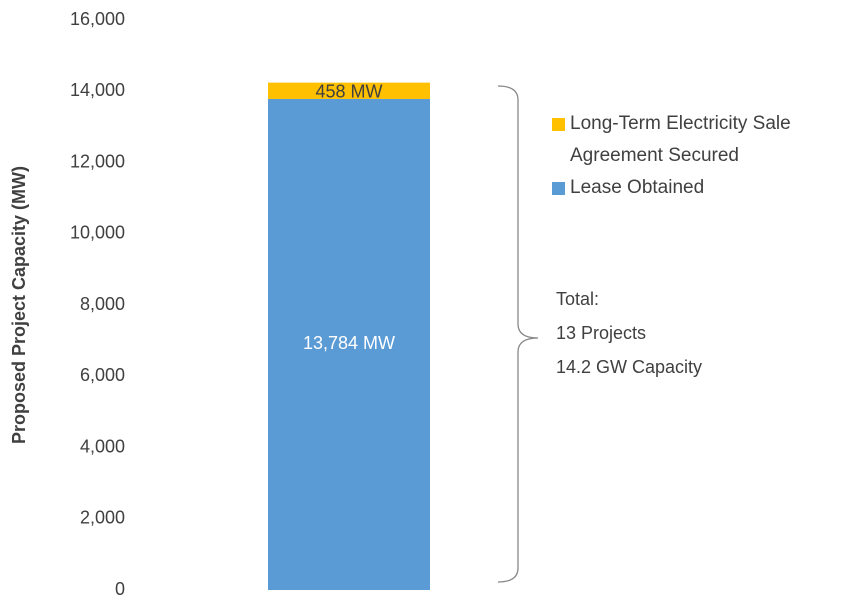  Describe the element at coordinates (102, 375) in the screenshot. I see `y-tick-label: 6,000` at that location.